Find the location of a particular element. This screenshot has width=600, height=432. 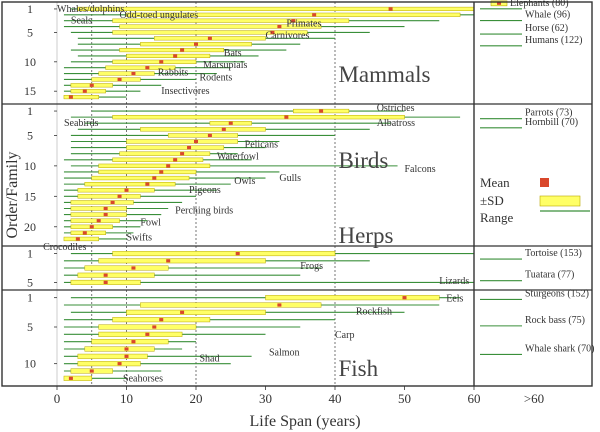

group-label: Whales/dolphins is located at coordinates (90, 9).